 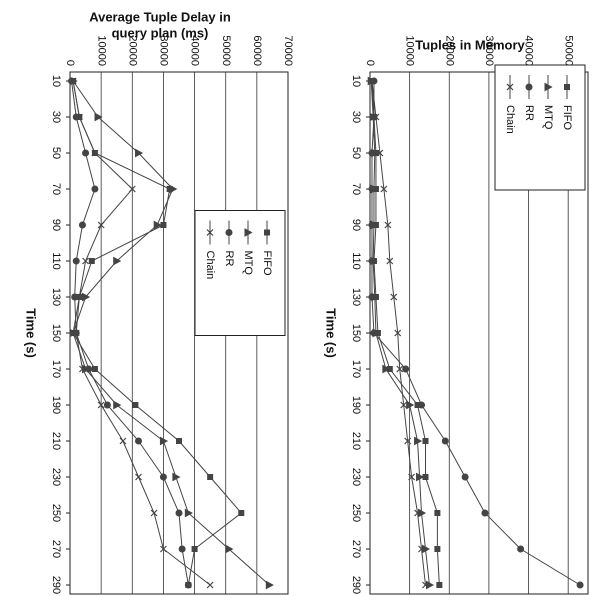 I want to click on x-tick-label: 70, so click(x=56, y=189).